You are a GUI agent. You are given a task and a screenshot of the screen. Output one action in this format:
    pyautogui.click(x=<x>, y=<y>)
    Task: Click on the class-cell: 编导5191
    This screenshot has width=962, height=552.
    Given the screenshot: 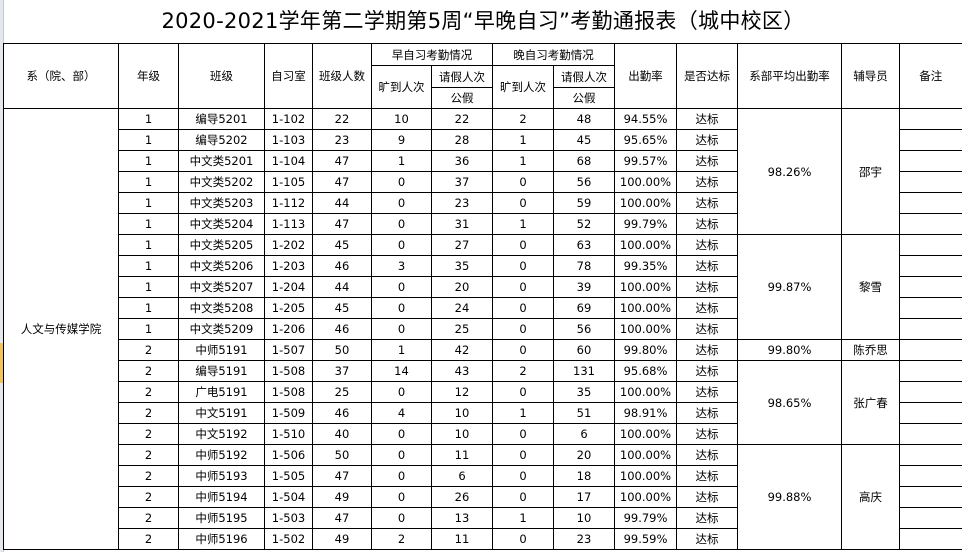 What is the action you would take?
    pyautogui.click(x=221, y=371)
    